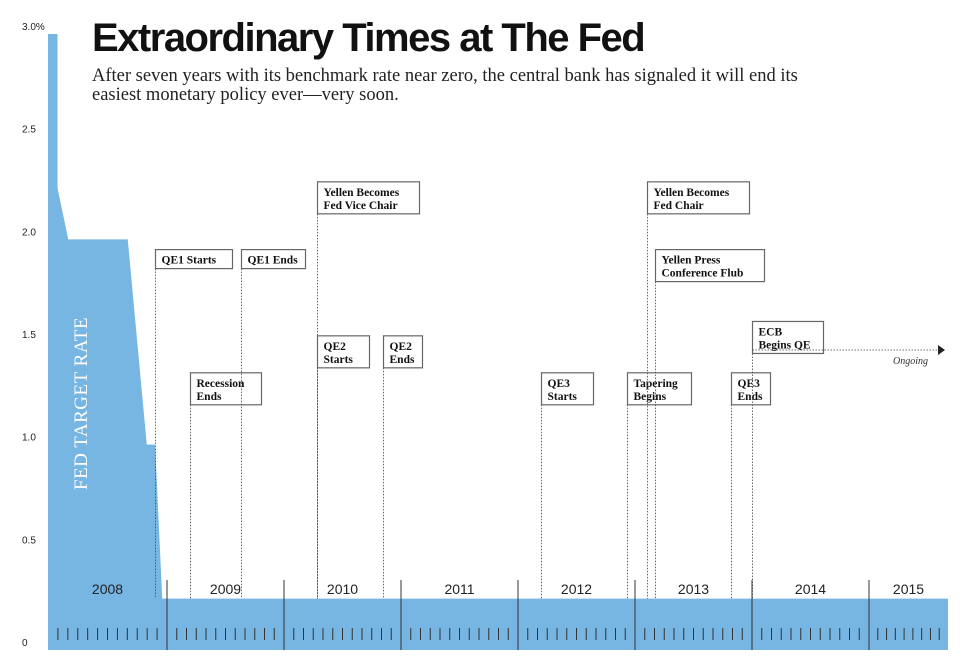  I want to click on annotation-label-6-1: Starts, so click(563, 397).